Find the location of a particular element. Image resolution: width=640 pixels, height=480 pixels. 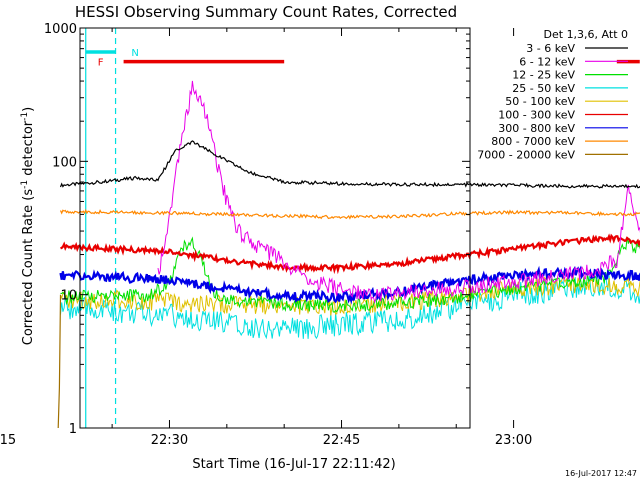

legend-label-3: 25 - 50 keV is located at coordinates (543, 88).